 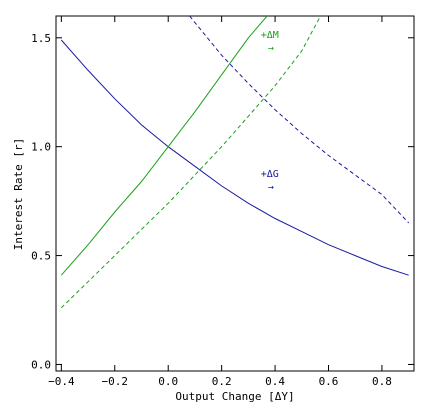 What do you see at coordinates (115, 381) in the screenshot?
I see `x-tick-label: −0.2` at bounding box center [115, 381].